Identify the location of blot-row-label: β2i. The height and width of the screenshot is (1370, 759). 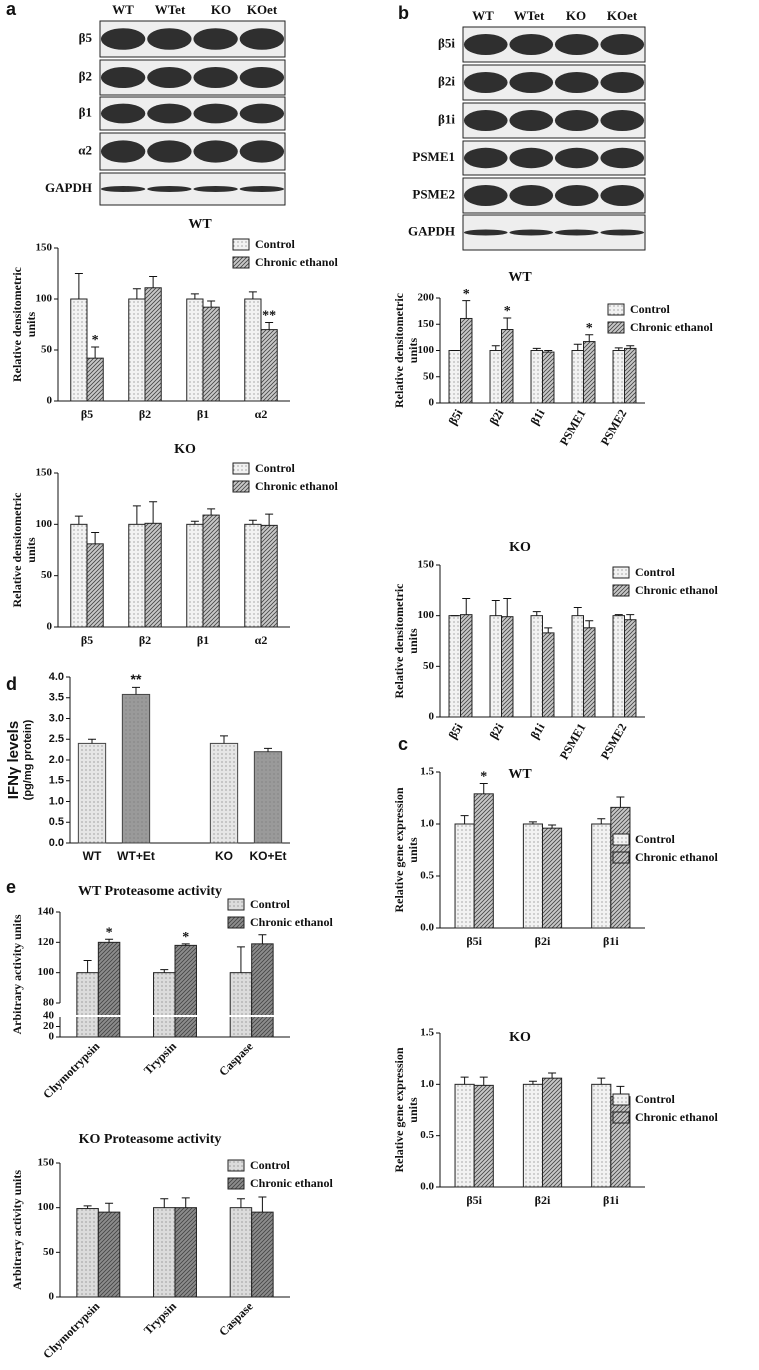
(446, 80).